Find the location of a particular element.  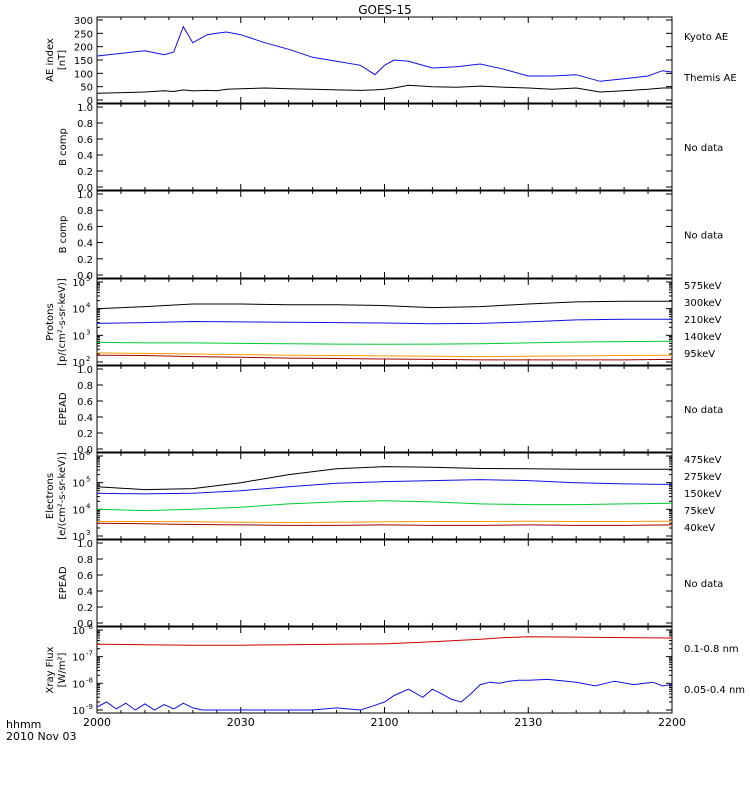

series-line-475kev is located at coordinates (384, 524).